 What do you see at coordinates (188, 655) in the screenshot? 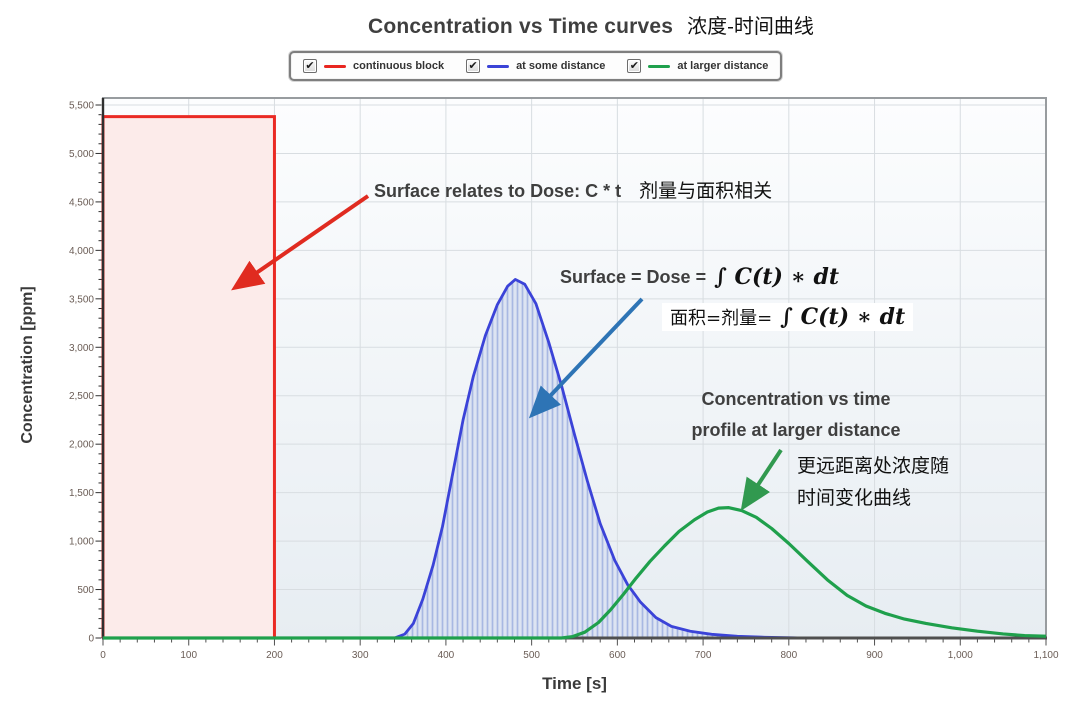
I see `x-tick-label: 100` at bounding box center [188, 655].